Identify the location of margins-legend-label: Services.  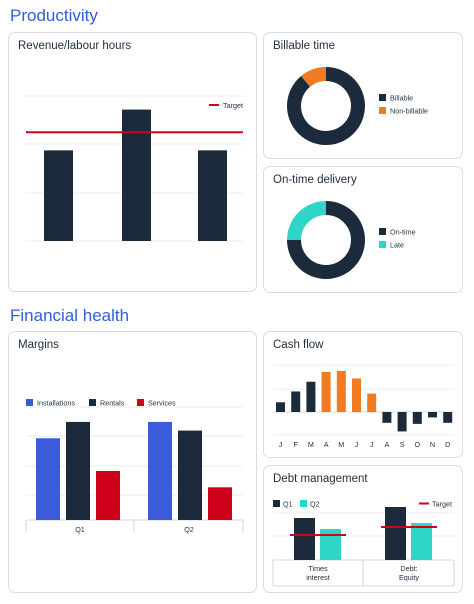
(162, 403).